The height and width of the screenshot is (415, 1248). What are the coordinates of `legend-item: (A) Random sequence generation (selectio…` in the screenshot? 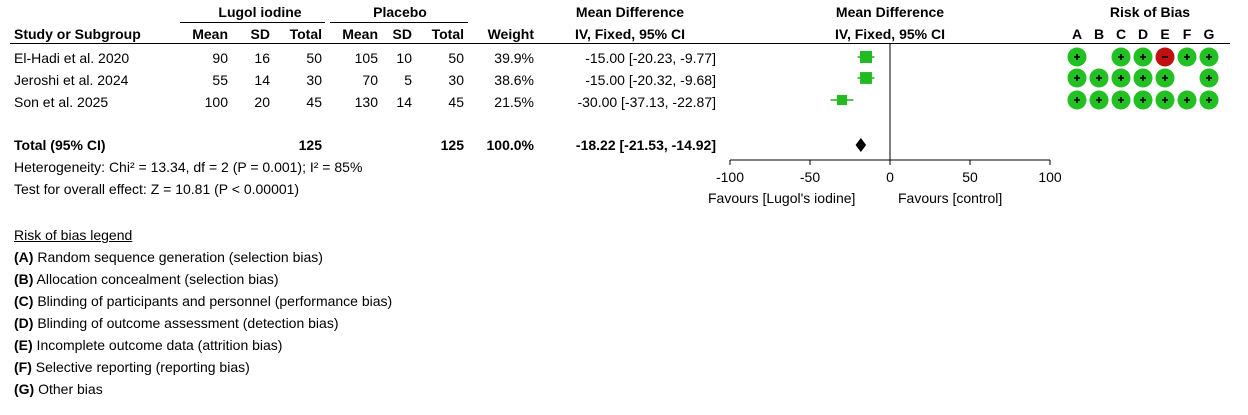 It's located at (168, 257).